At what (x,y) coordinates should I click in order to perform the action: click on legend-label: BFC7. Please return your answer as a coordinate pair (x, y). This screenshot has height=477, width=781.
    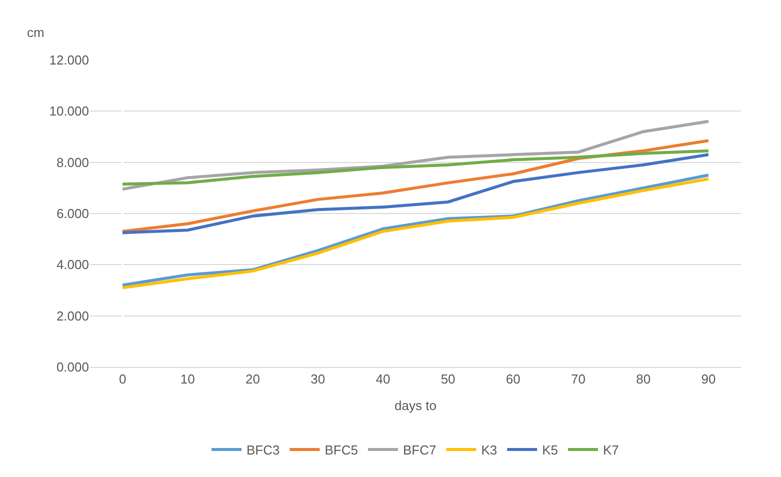
    Looking at the image, I should click on (419, 450).